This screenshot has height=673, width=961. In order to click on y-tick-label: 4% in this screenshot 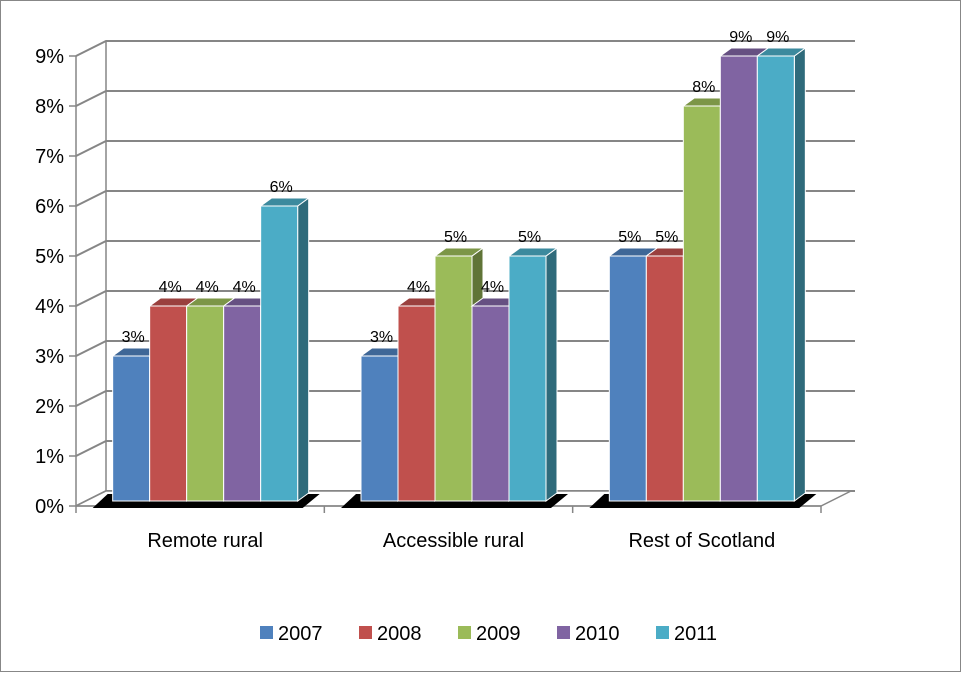, I will do `click(49, 307)`.